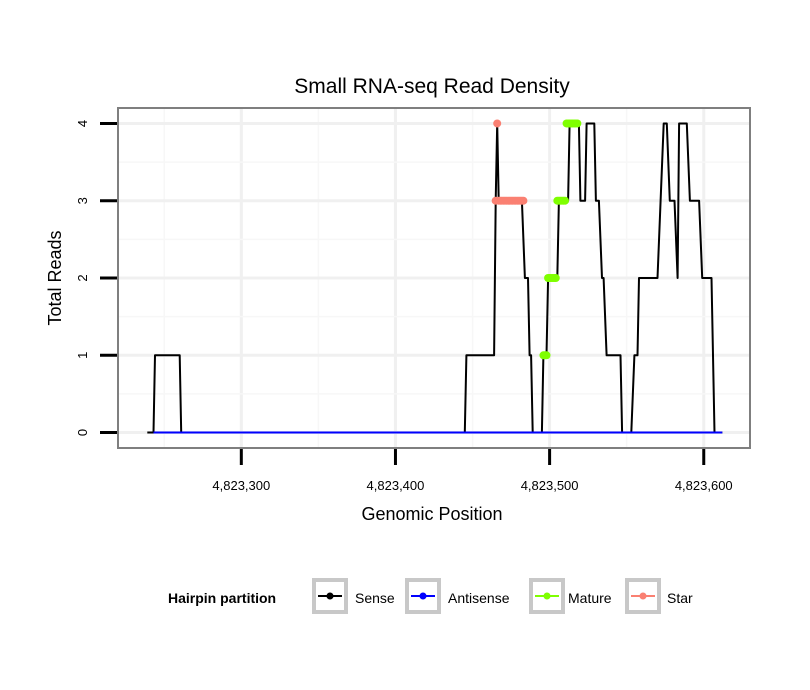 Image resolution: width=810 pixels, height=690 pixels. What do you see at coordinates (82, 355) in the screenshot?
I see `y-tick-label: 1` at bounding box center [82, 355].